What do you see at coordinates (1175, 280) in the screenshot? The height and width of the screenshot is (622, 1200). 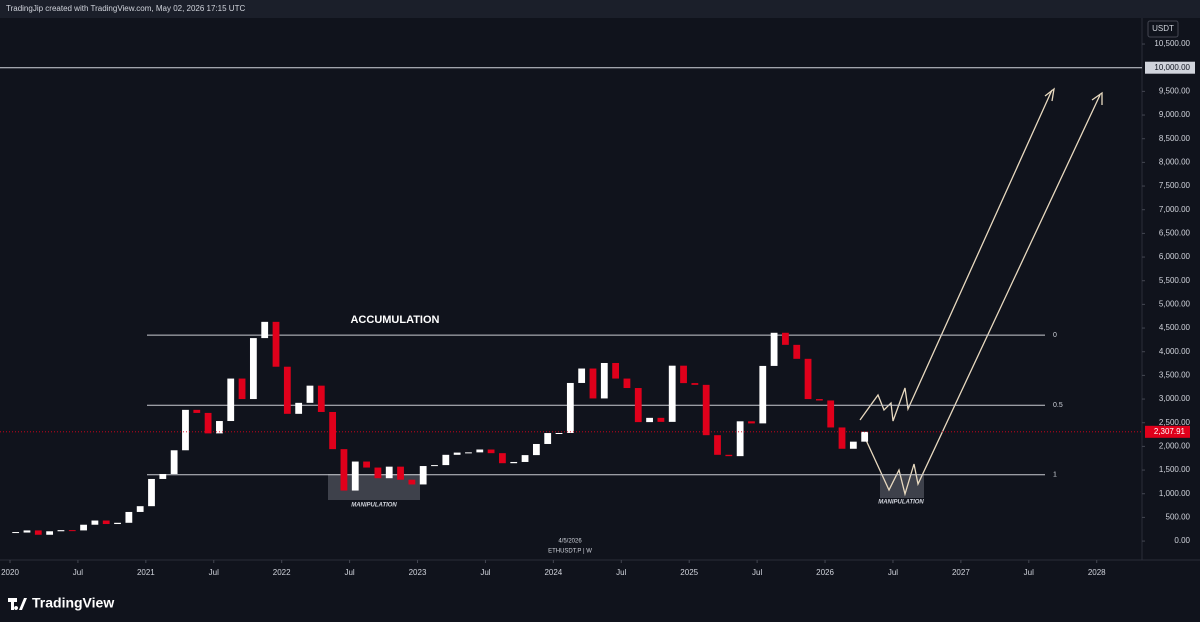 I see `y-tick-label: 5,500.00` at bounding box center [1175, 280].